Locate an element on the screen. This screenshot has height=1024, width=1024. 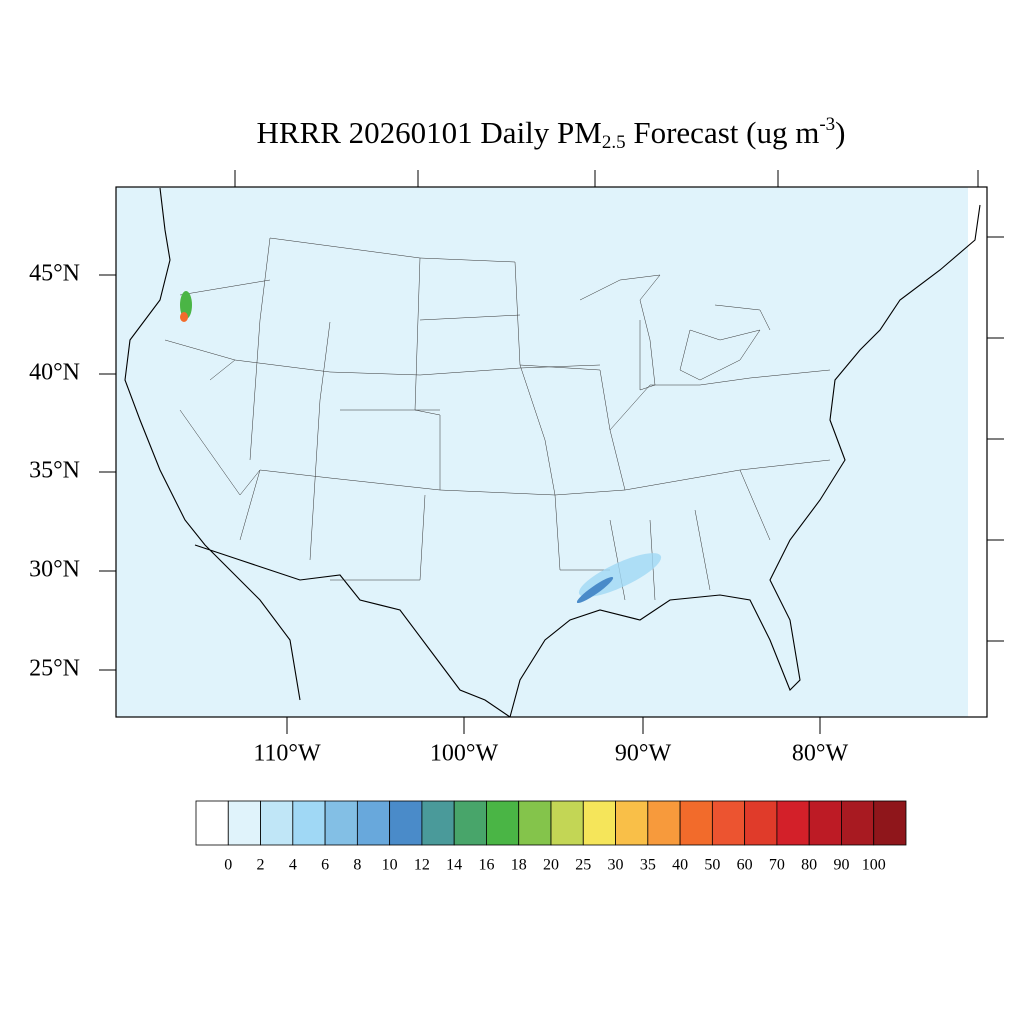
lat-label: 35°N is located at coordinates (54, 471).